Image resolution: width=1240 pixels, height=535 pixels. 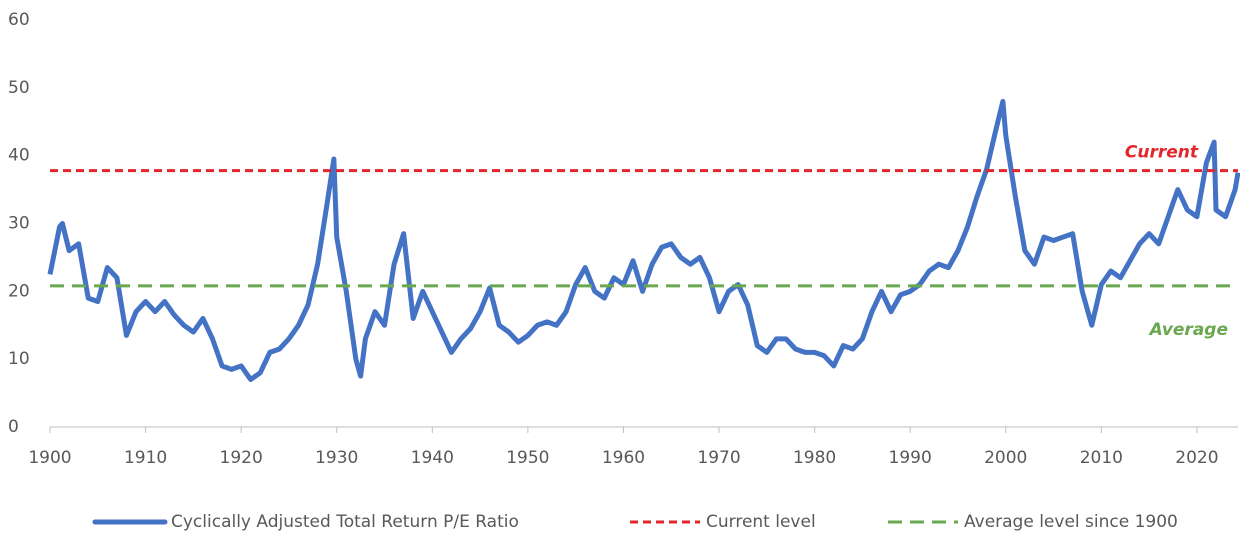 I want to click on x-tick-label: 1930, so click(x=336, y=458).